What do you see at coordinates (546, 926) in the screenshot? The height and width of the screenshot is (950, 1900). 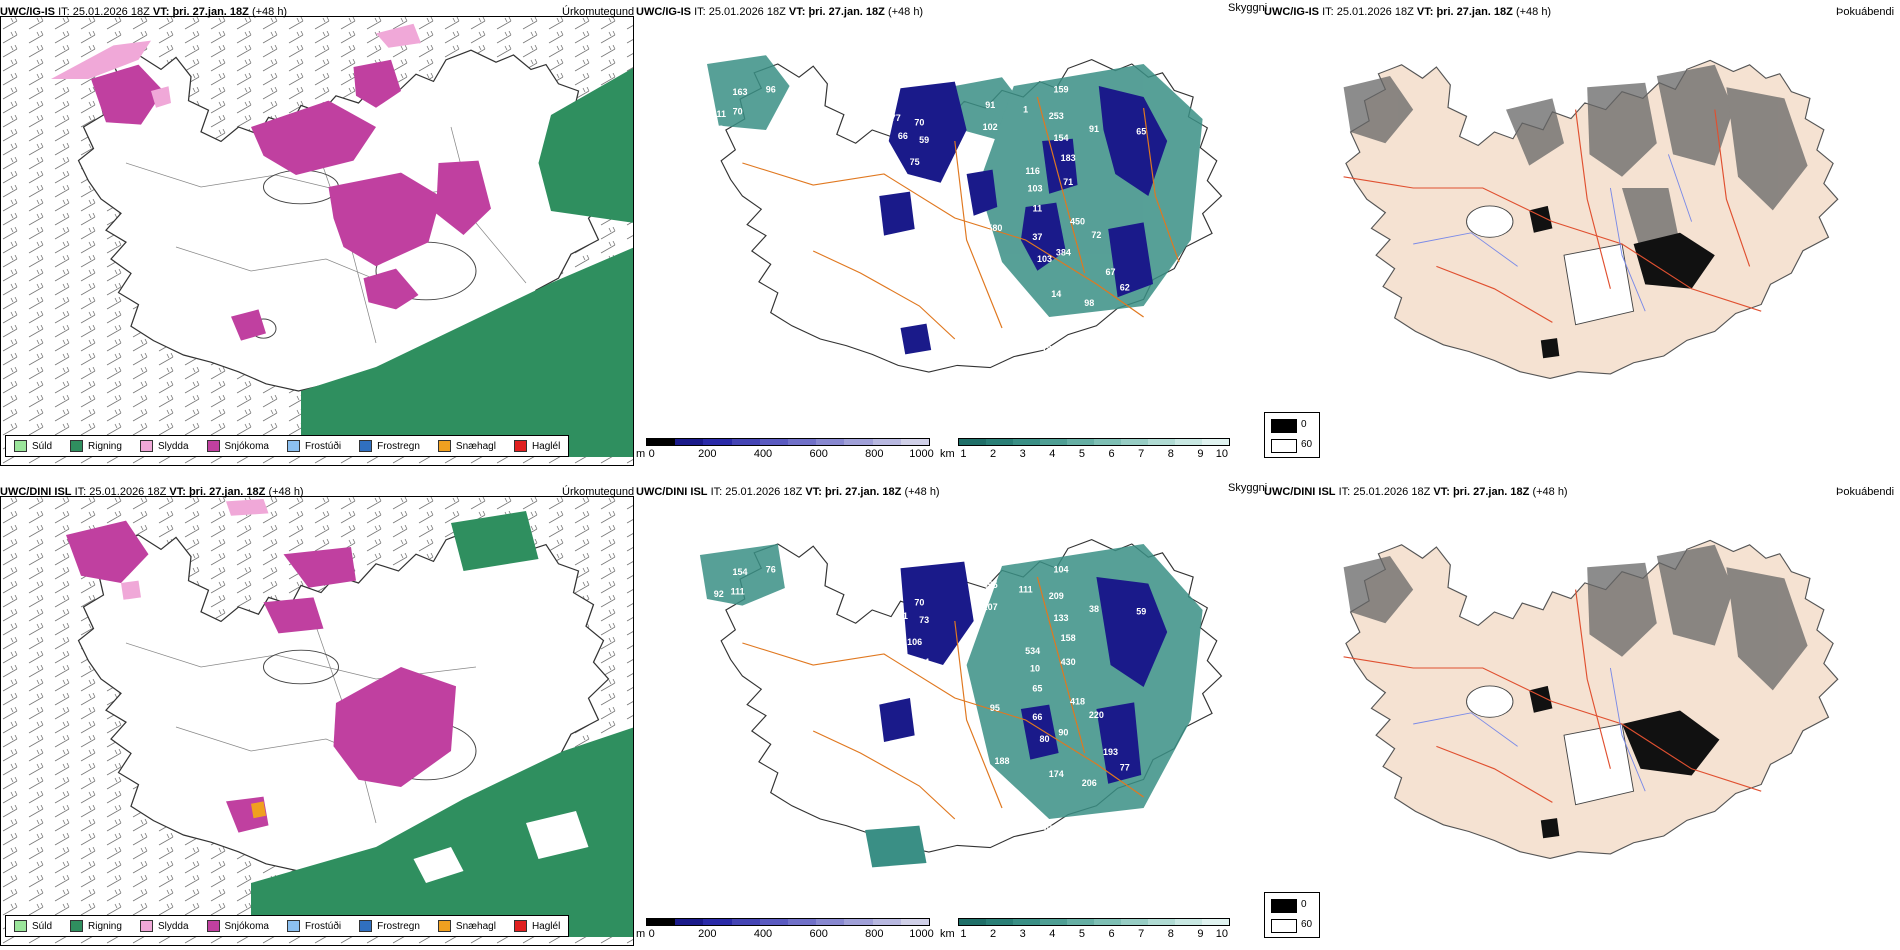 I see `legend-label: Haglél` at bounding box center [546, 926].